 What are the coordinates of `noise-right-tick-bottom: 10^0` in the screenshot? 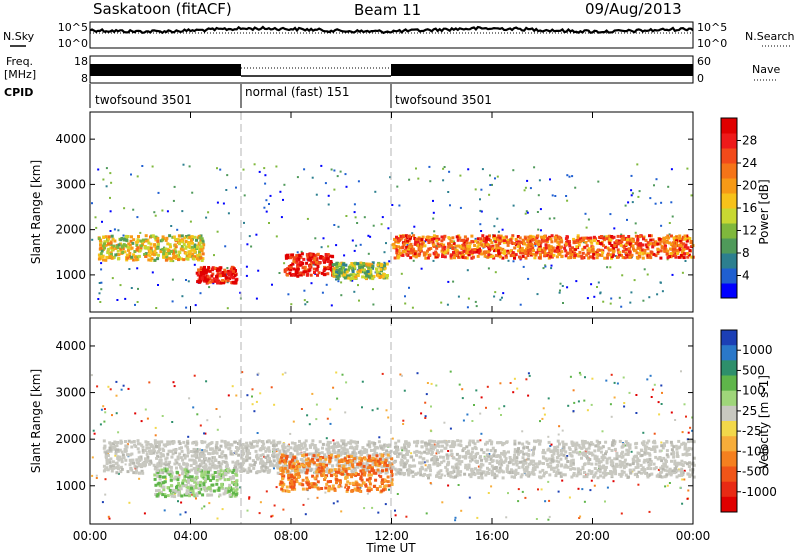 It's located at (712, 43).